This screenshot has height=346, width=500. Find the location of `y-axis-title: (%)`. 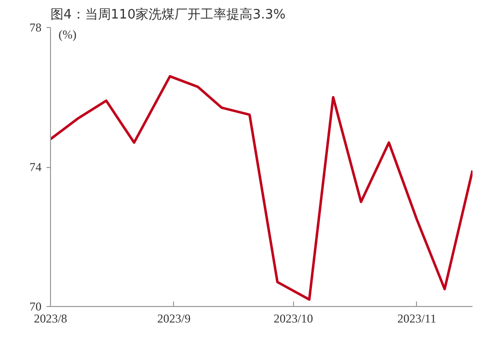

y-axis-title: (%) is located at coordinates (67, 35).